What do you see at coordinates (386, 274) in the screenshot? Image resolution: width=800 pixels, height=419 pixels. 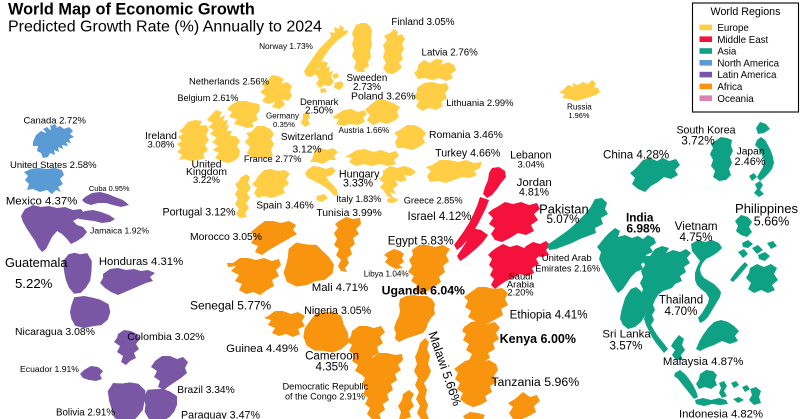 I see `svg-text: Libya 1.04%` at bounding box center [386, 274].